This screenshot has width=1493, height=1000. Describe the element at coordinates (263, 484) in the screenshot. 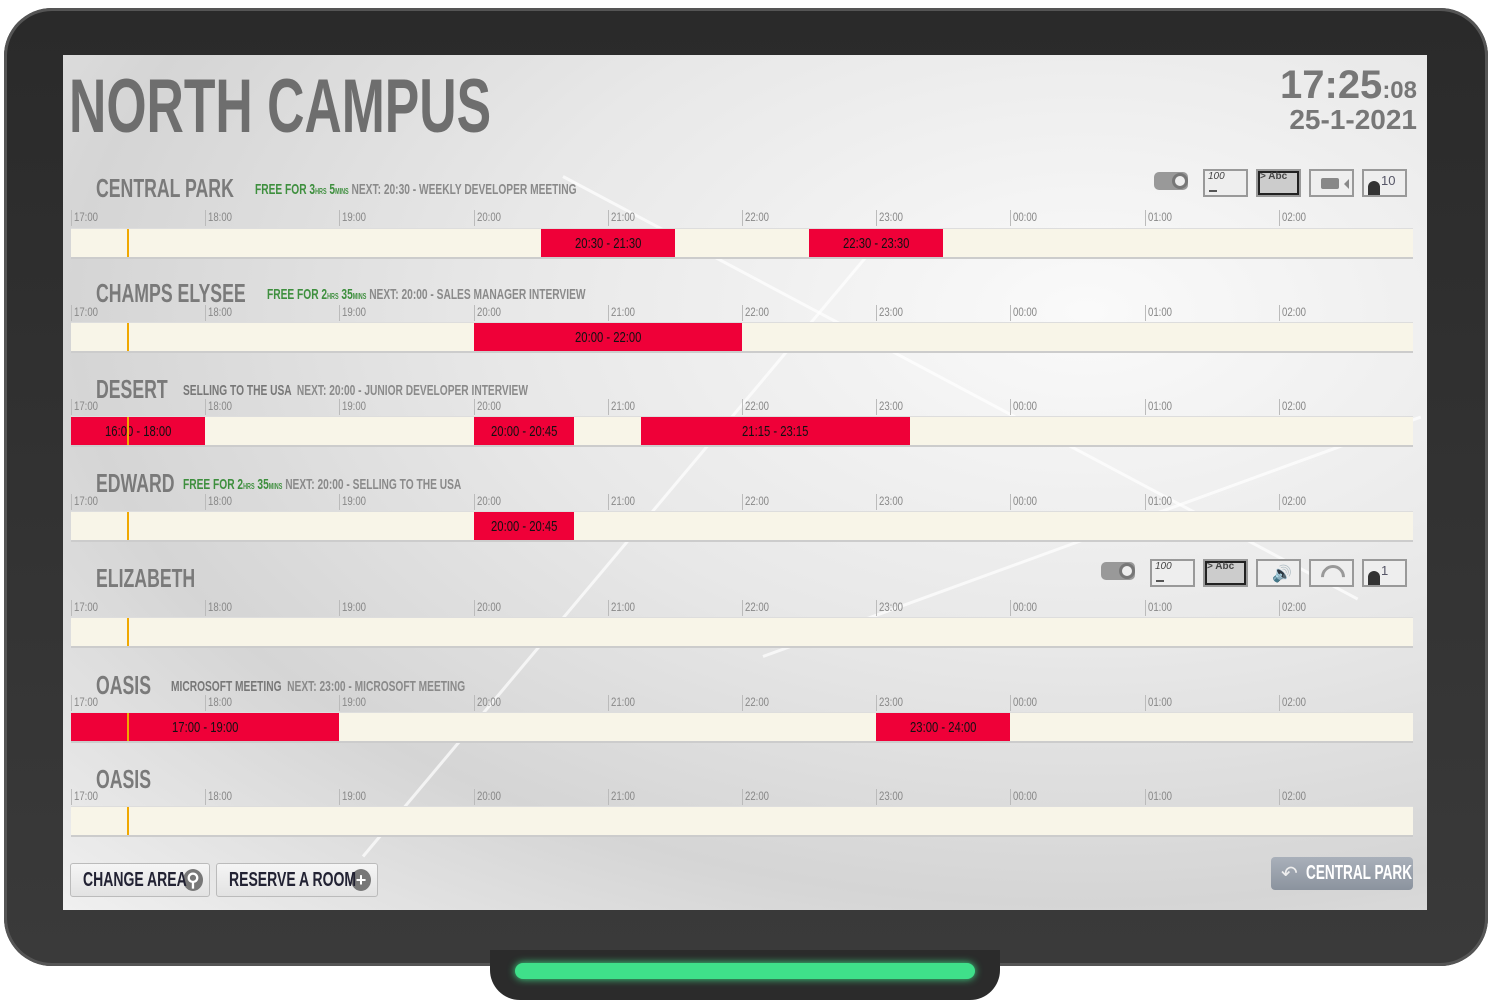

I see `free-minutes: 35` at that location.